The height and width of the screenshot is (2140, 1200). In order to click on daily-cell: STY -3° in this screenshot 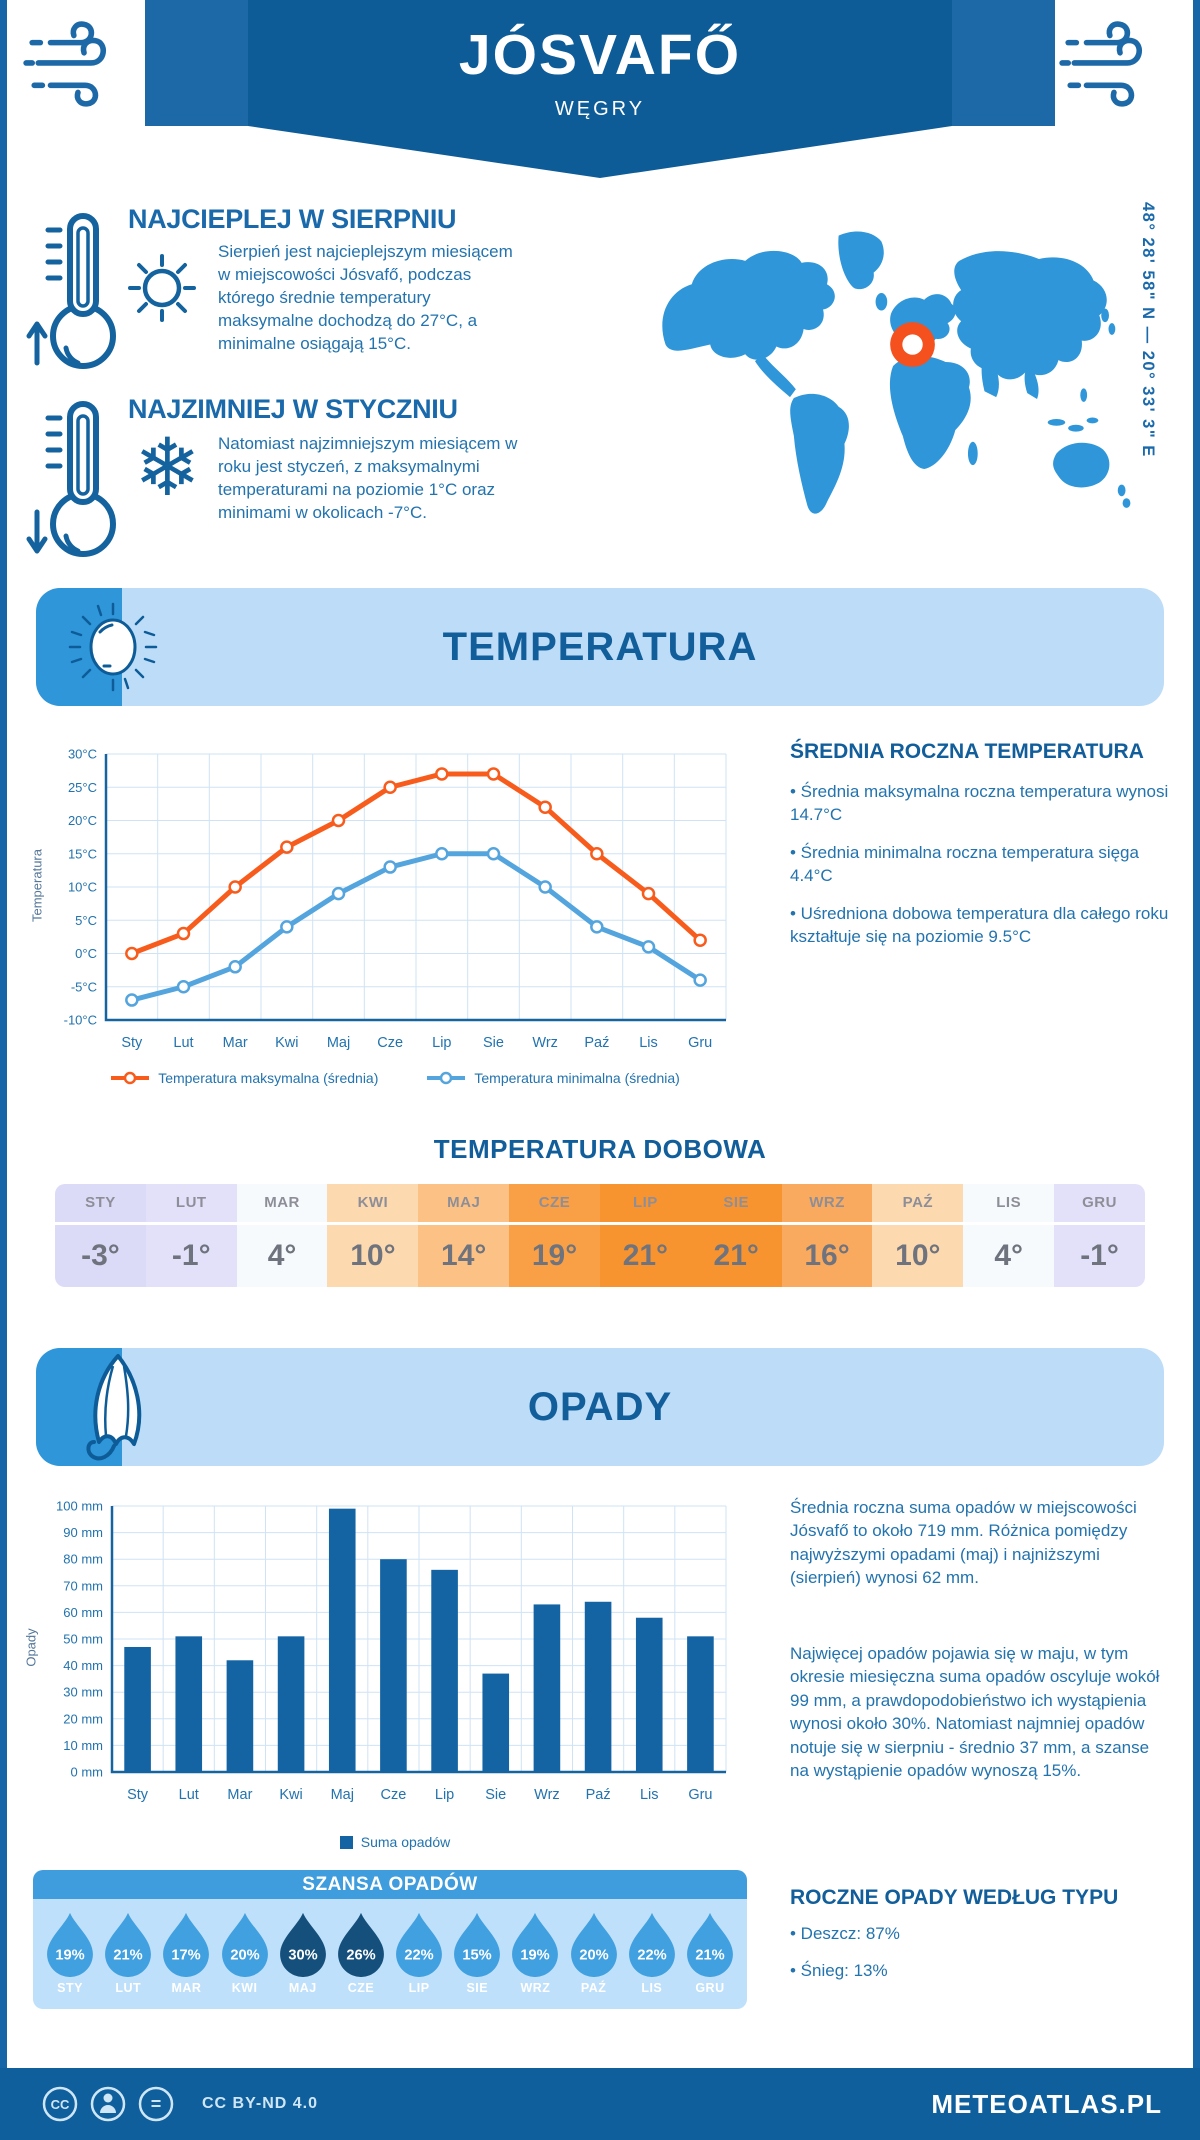, I will do `click(100, 1235)`.